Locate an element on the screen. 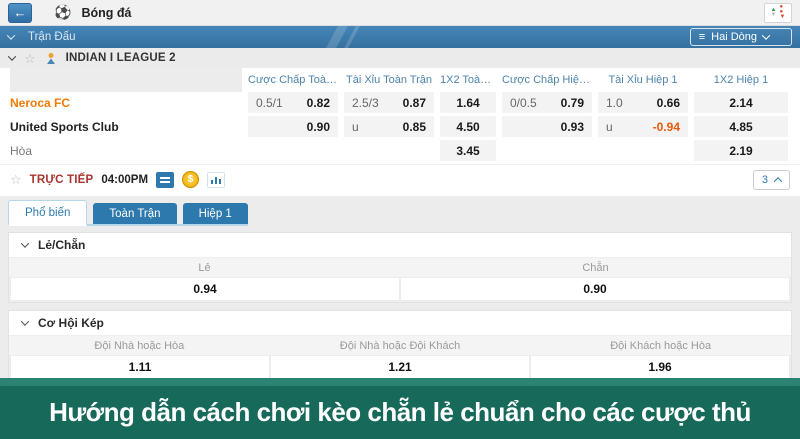 The width and height of the screenshot is (800, 439). odds-value: 3.45 is located at coordinates (468, 150).